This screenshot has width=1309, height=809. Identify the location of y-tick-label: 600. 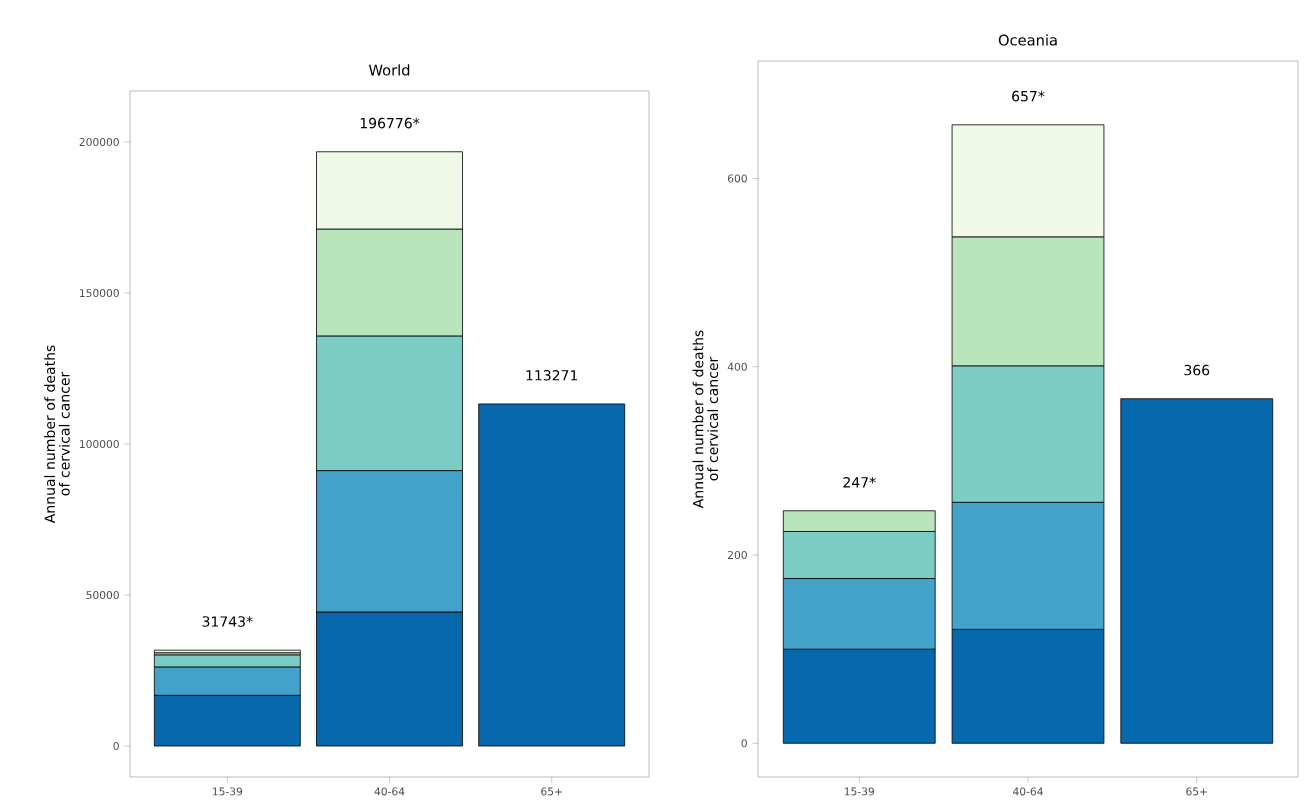
(737, 178).